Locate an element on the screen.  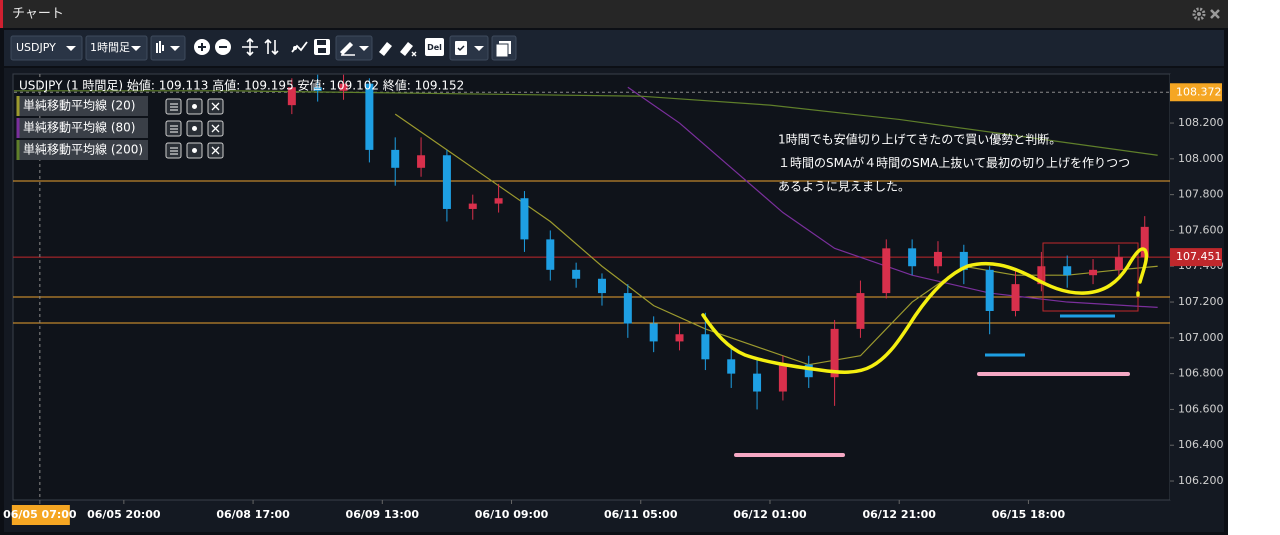
x-crosshair-tag is located at coordinates (40, 515).